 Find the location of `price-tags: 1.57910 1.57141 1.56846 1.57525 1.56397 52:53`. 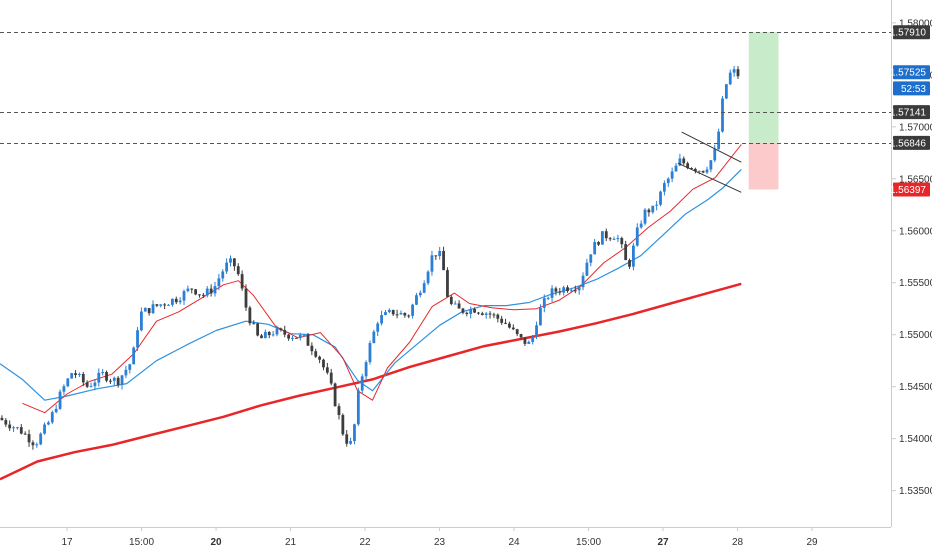

price-tags: 1.57910 1.57141 1.56846 1.57525 1.56397 52:53 is located at coordinates (910, 111).